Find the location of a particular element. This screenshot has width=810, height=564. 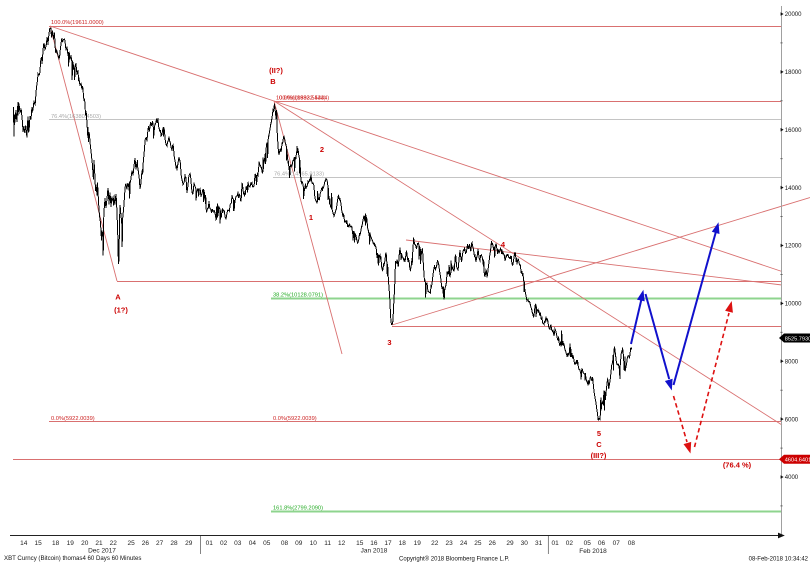

svg-text: 09 is located at coordinates (299, 543).